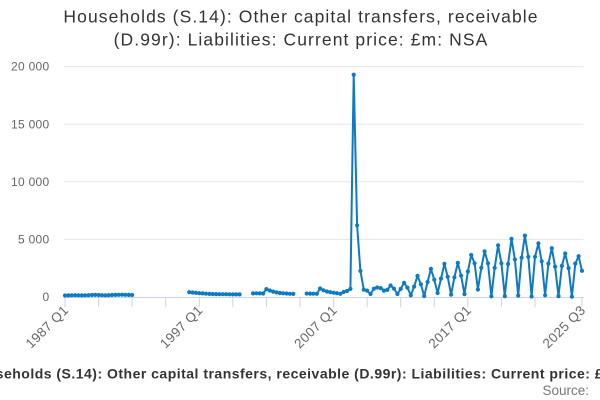 This screenshot has height=400, width=600. What do you see at coordinates (30, 182) in the screenshot?
I see `svg-text: 10 000` at bounding box center [30, 182].